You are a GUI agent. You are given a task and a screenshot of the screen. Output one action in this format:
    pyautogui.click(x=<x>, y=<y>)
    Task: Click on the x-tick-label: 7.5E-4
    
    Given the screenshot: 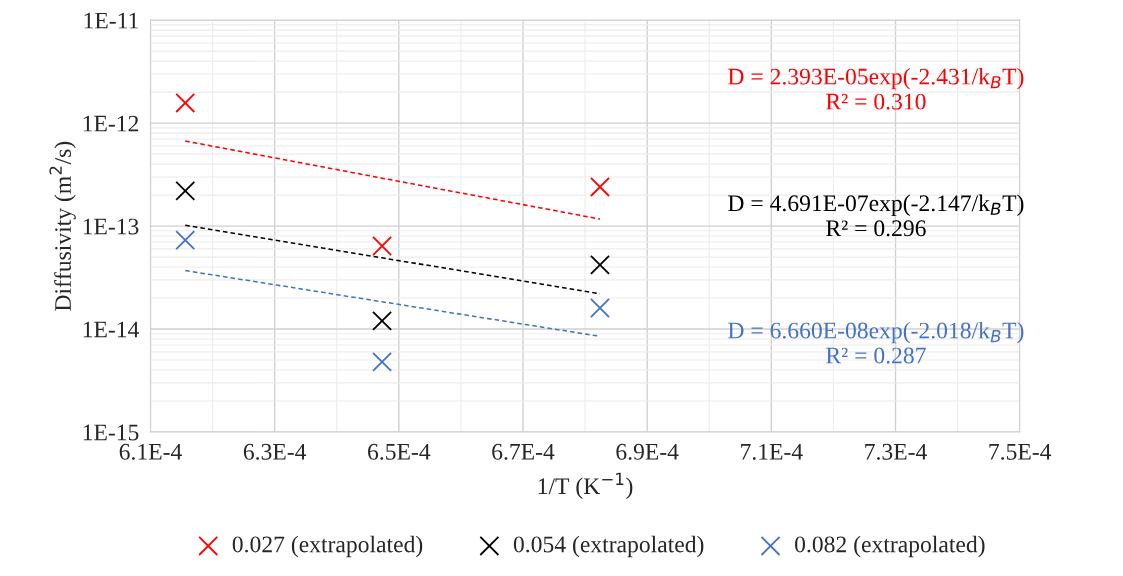 What is the action you would take?
    pyautogui.click(x=1020, y=451)
    